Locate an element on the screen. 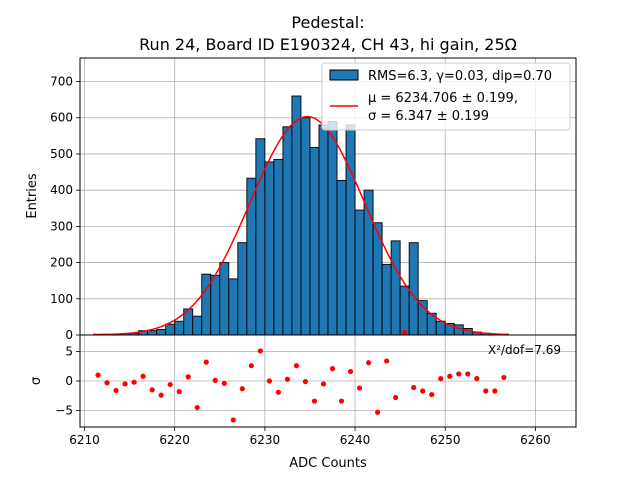  x-tick-label: 6230 is located at coordinates (265, 440).